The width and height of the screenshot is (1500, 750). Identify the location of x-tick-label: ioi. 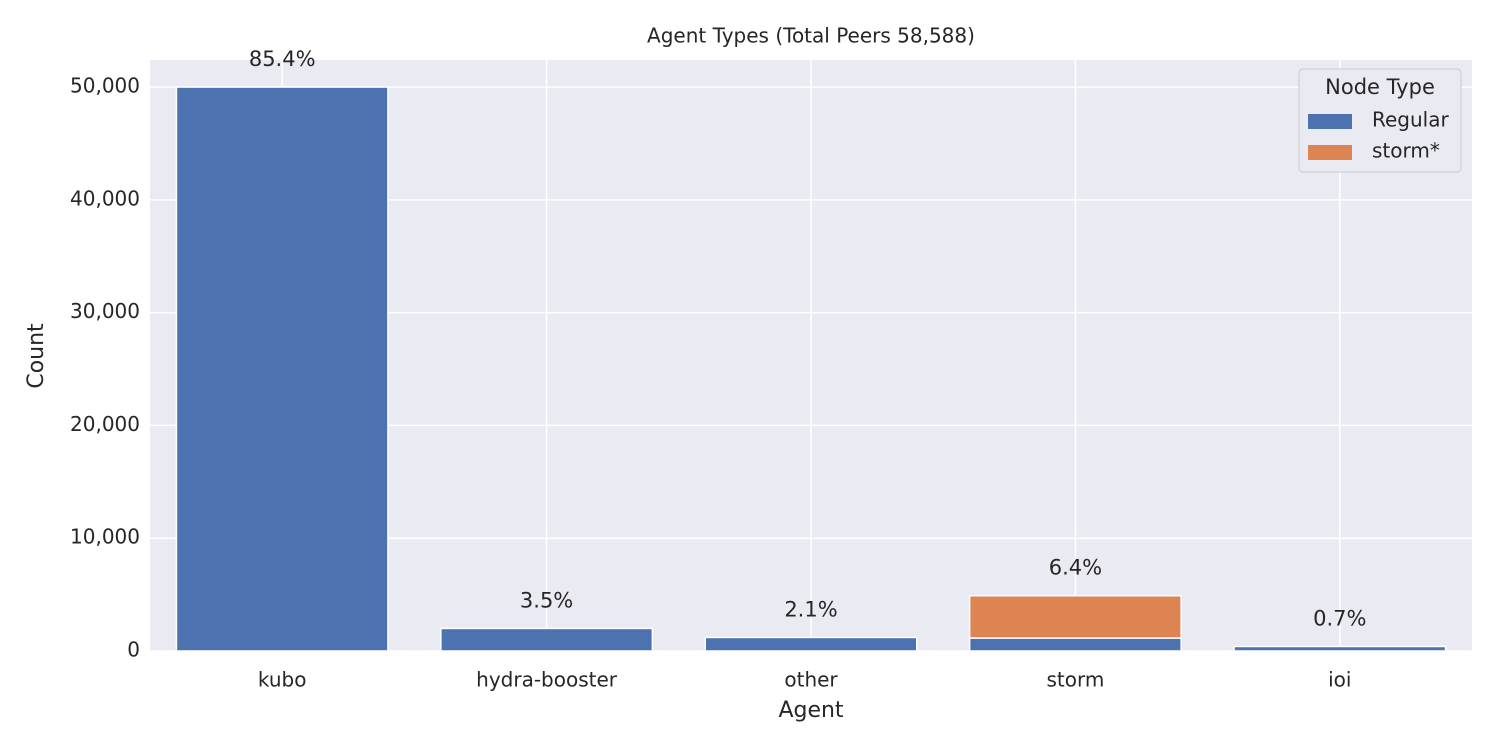
(1339, 680).